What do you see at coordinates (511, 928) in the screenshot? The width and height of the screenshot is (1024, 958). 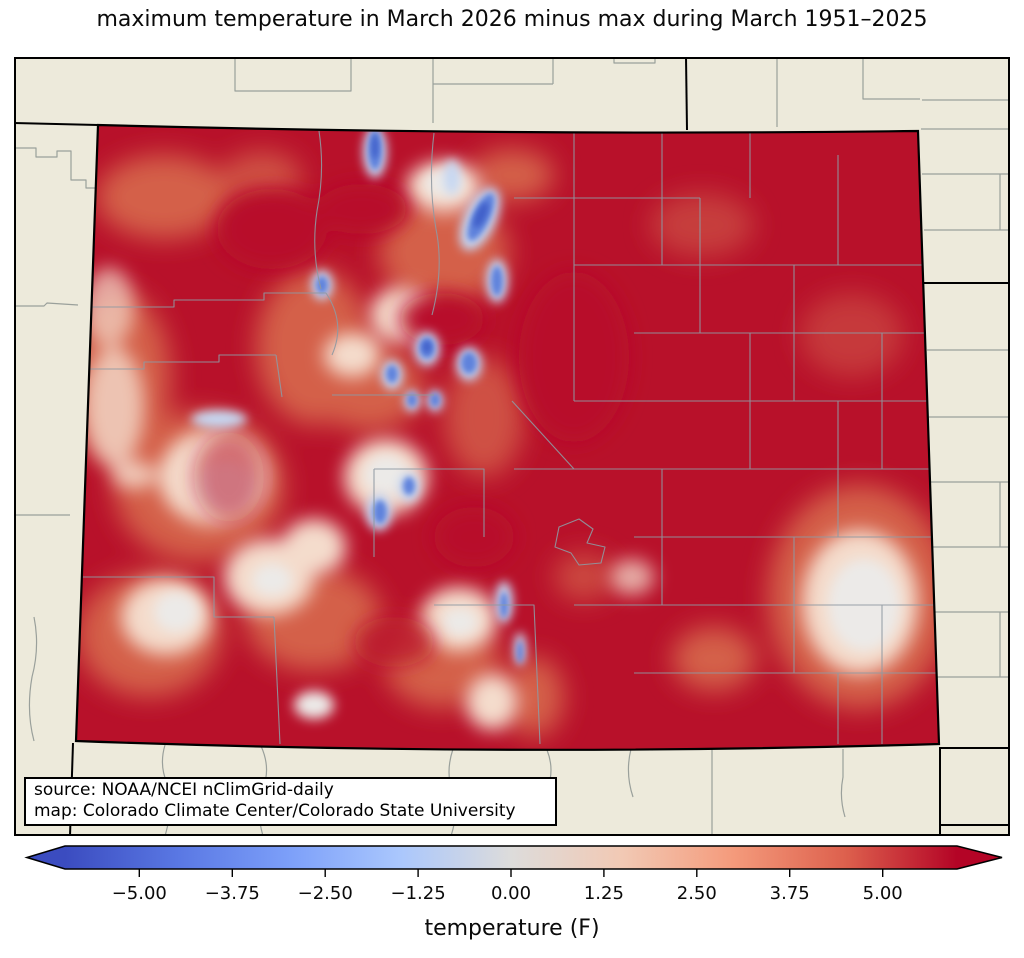 I see `colorbar-axis-label: temperature (F)` at bounding box center [511, 928].